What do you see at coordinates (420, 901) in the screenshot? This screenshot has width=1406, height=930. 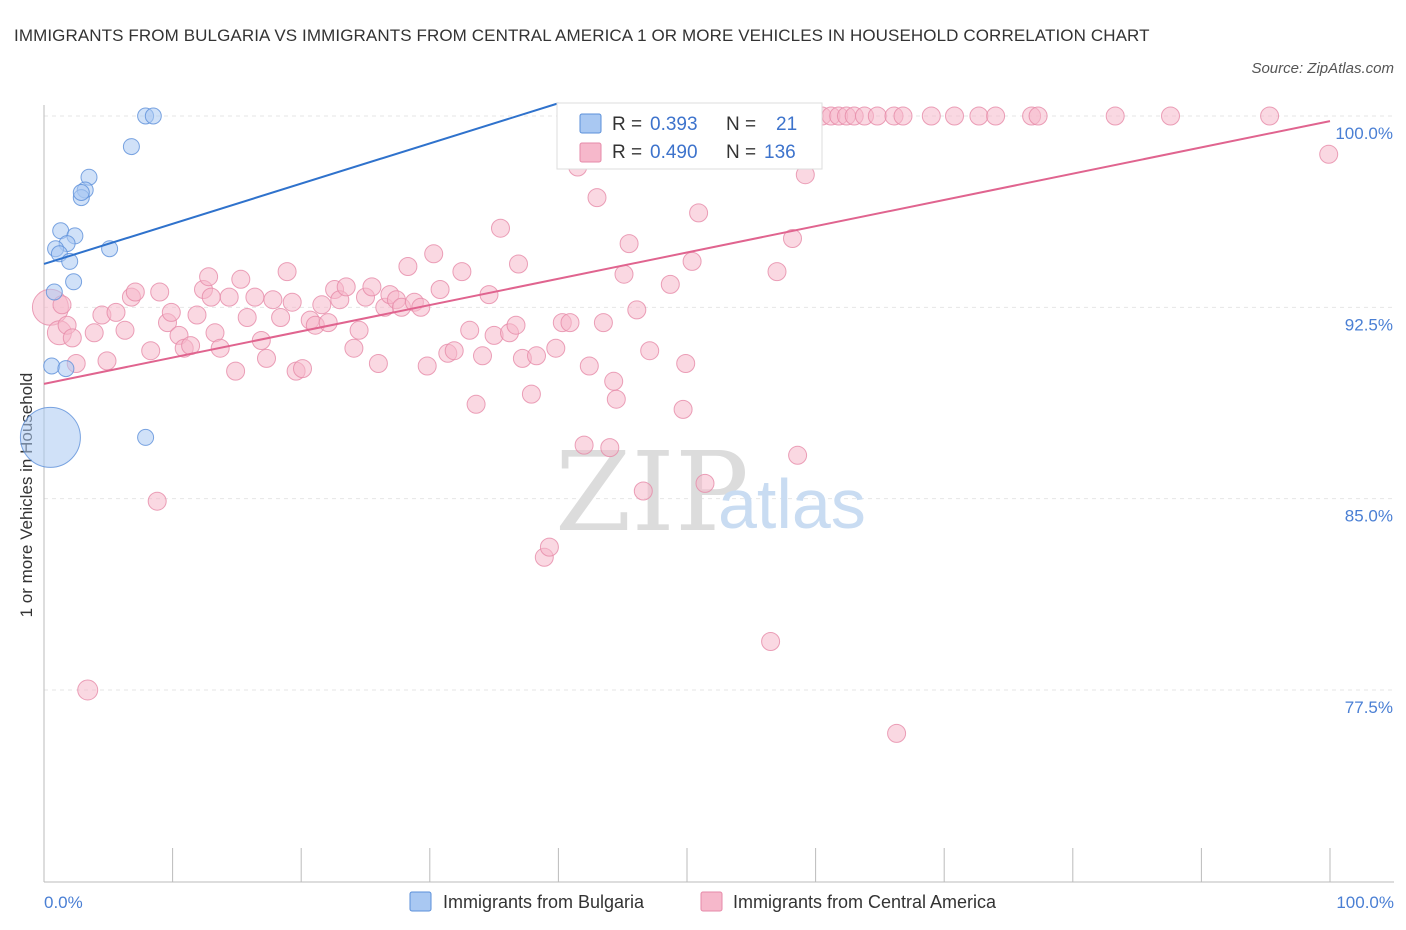 I see `bottom-legend-swatch-bulgaria` at bounding box center [420, 901].